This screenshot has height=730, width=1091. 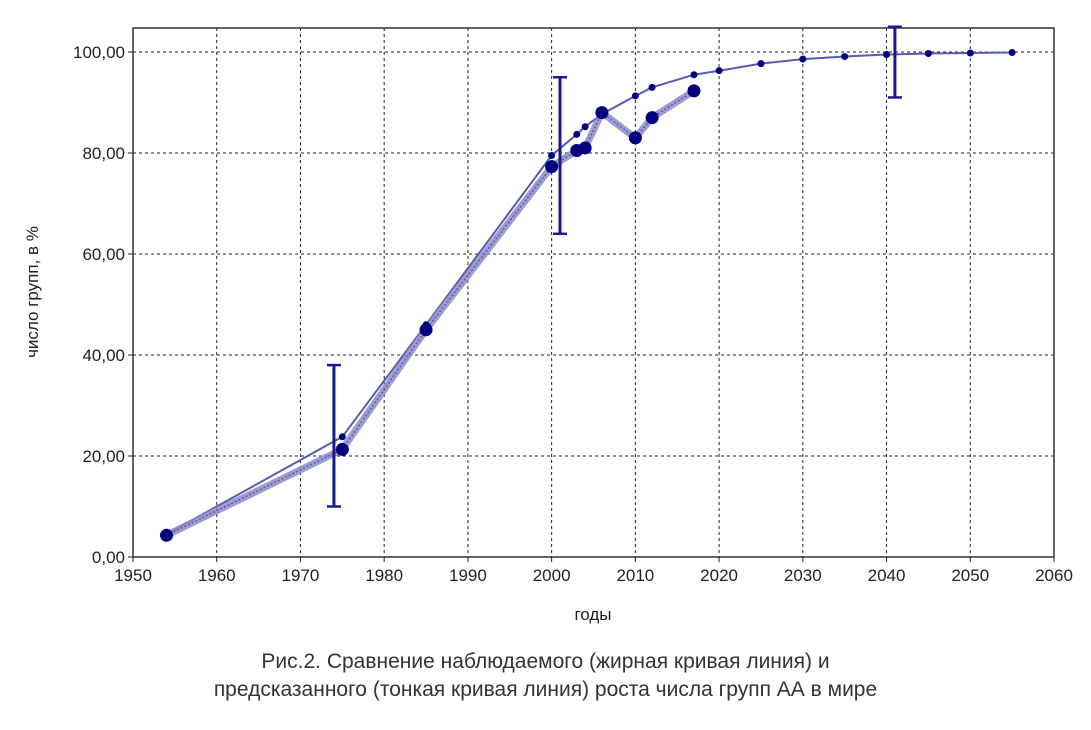 I want to click on x-tick-label: 1970, so click(x=301, y=575).